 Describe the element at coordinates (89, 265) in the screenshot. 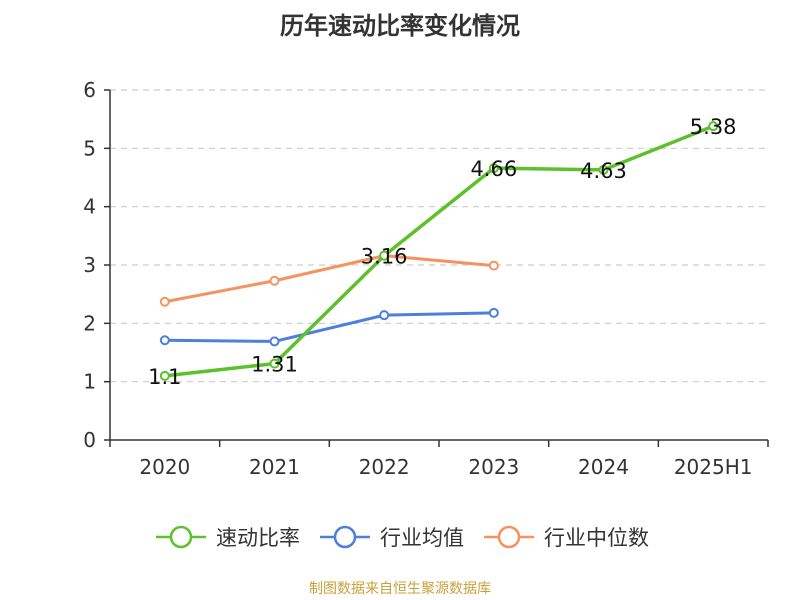

I see `y-tick-label: 3` at that location.